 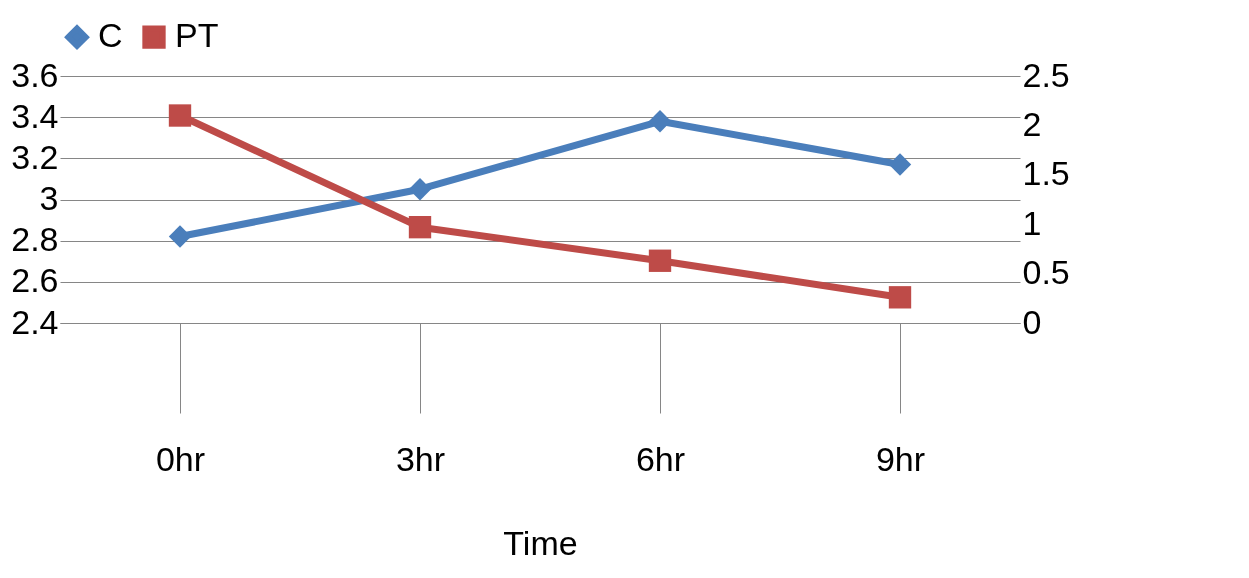 I want to click on y-tick-label: 2.6, so click(x=35, y=280).